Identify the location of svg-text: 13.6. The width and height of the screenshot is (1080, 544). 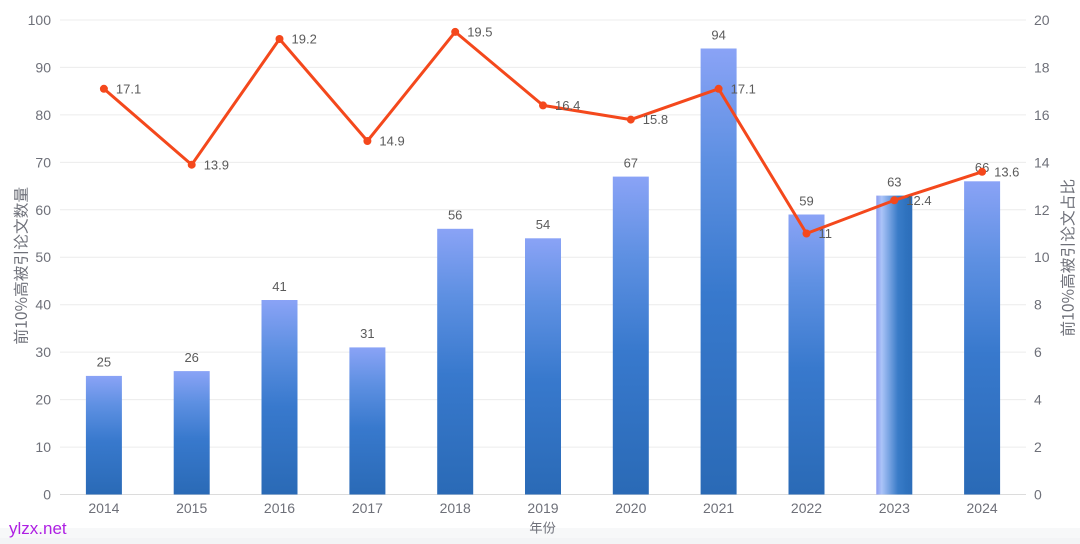
(1006, 171).